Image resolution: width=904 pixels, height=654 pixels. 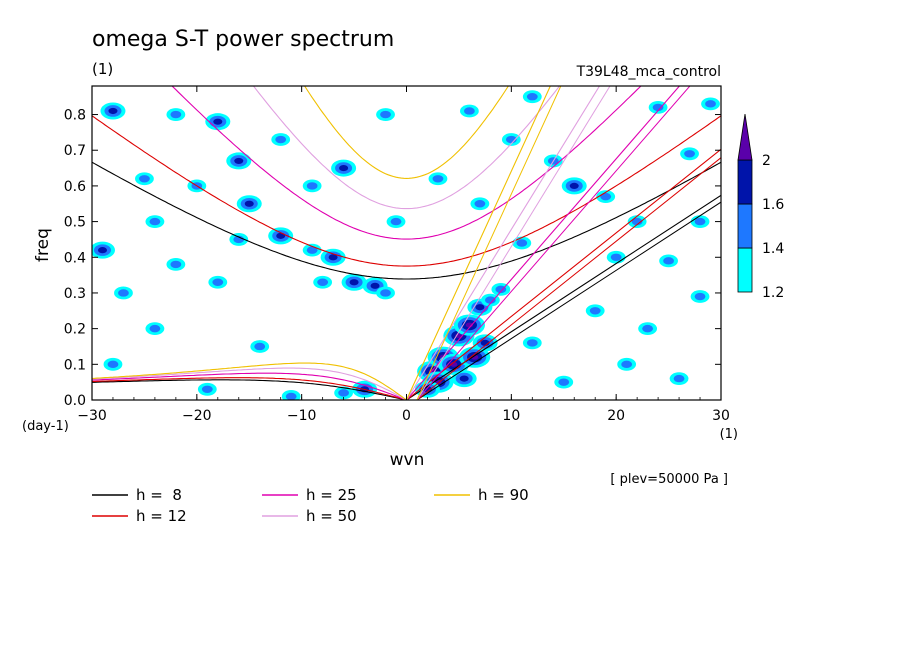 What do you see at coordinates (331, 516) in the screenshot?
I see `legend-label: h = 50` at bounding box center [331, 516].